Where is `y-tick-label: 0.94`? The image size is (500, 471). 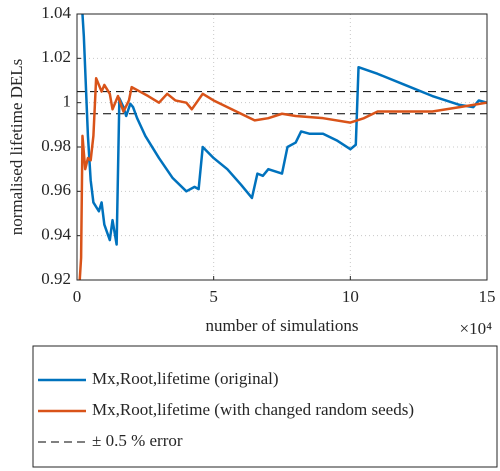 y-tick-label: 0.94 is located at coordinates (56, 234).